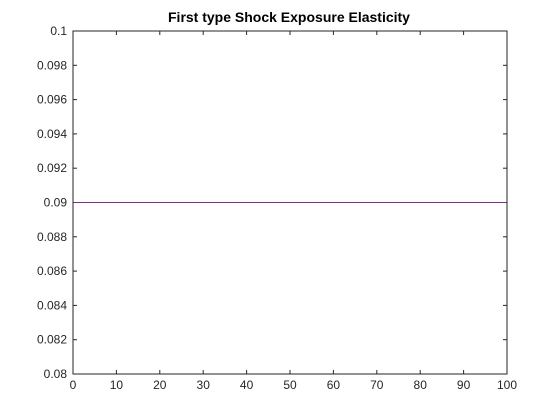 This screenshot has height=420, width=560. Describe the element at coordinates (117, 385) in the screenshot. I see `x-tick-label: 10` at that location.